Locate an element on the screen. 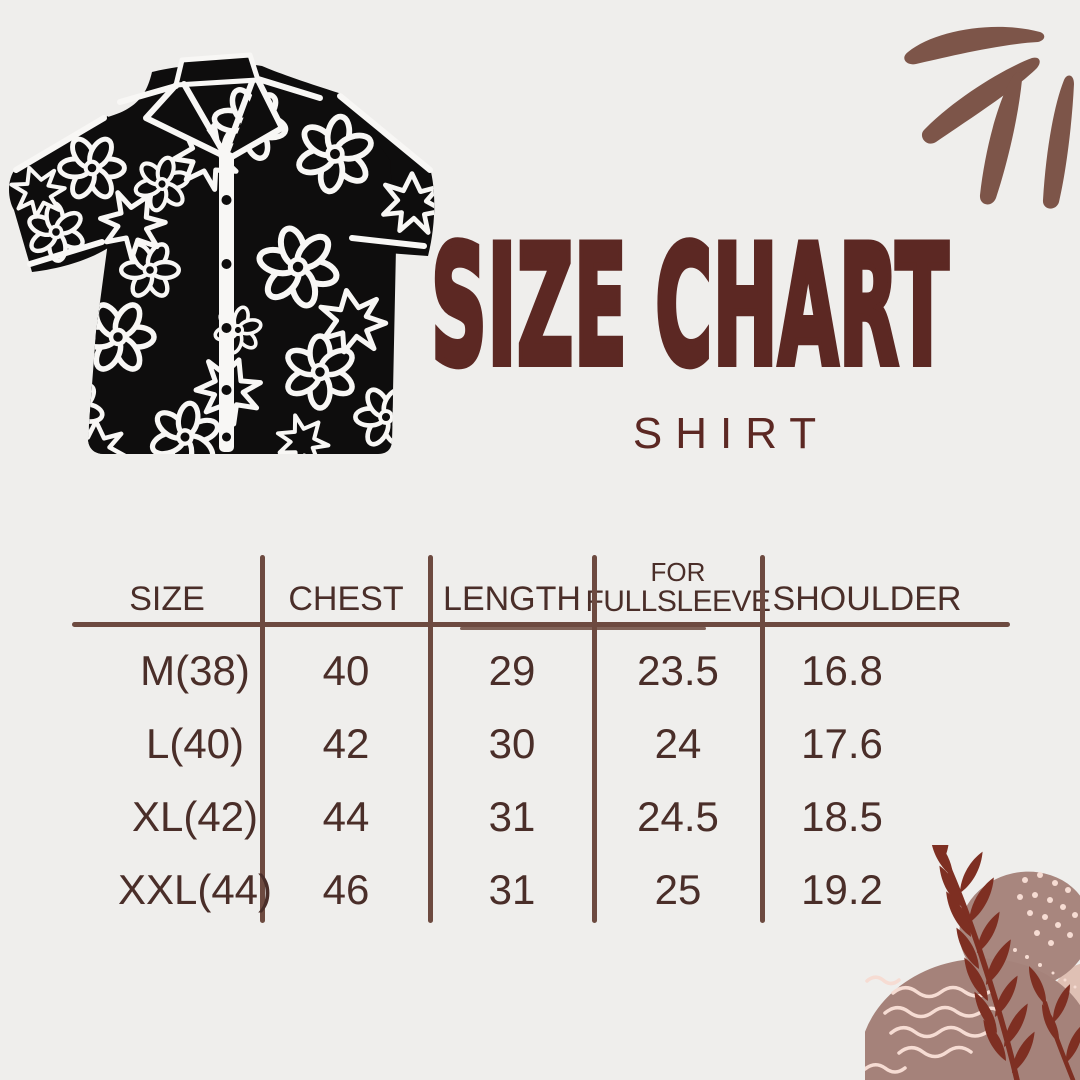 Image resolution: width=1080 pixels, height=1080 pixels. table-cell: 24.5 is located at coordinates (678, 816).